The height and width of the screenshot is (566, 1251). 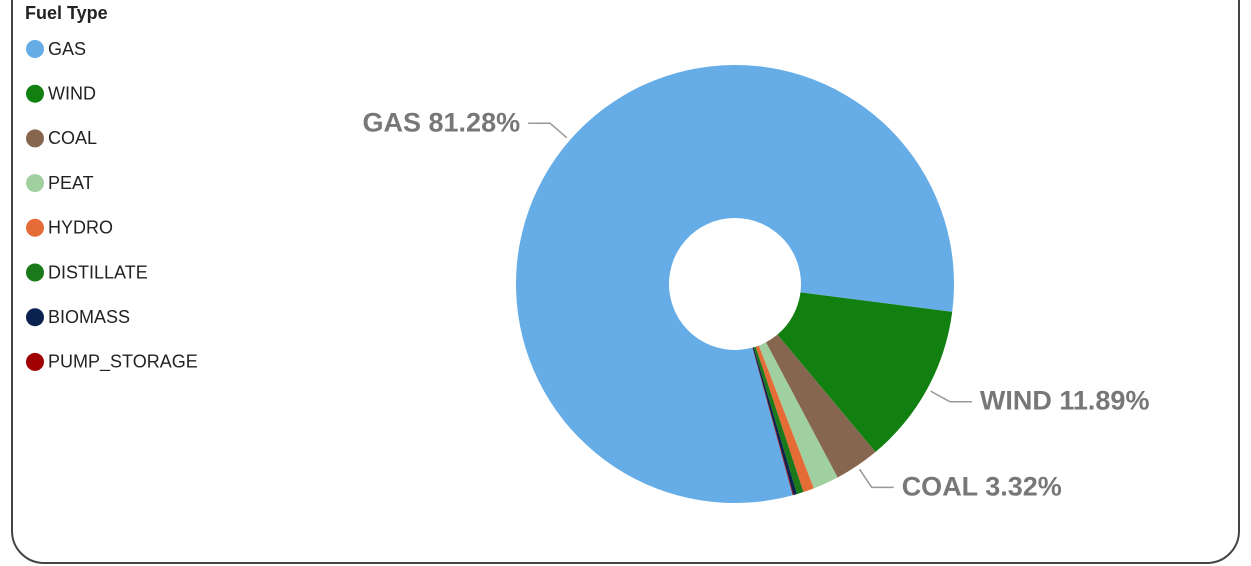 What do you see at coordinates (940, 486) in the screenshot?
I see `slice-label-name: COAL` at bounding box center [940, 486].